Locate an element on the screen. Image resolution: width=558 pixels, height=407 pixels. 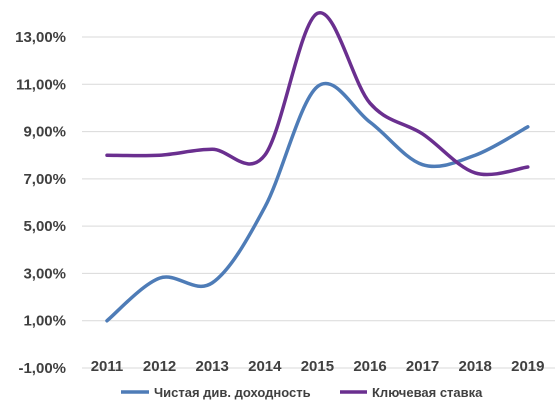
y-tick-label: 7,00% is located at coordinates (44, 179).